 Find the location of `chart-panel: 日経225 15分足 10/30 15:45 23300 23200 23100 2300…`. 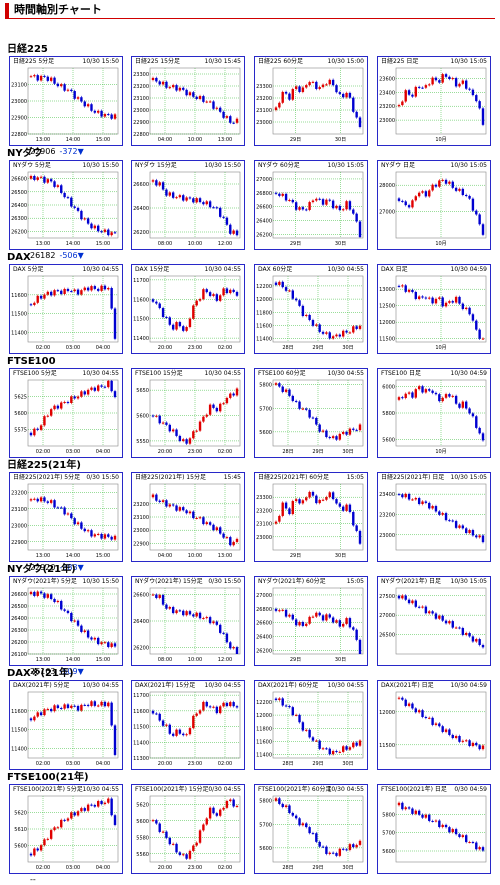

chart-panel: 日経225 15分足 10/30 15:45 23300 23200 23100 2300… is located at coordinates (188, 101).